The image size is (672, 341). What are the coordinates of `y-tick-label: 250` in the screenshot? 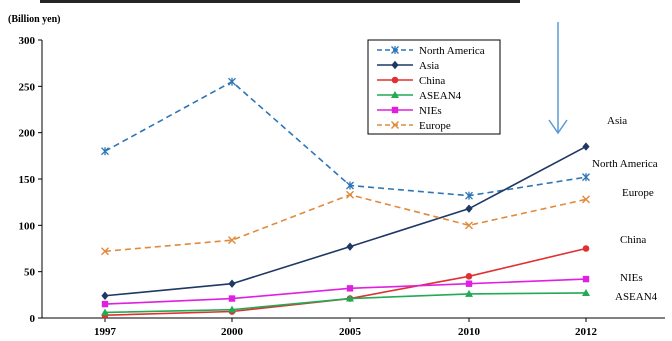 It's located at (27, 87).